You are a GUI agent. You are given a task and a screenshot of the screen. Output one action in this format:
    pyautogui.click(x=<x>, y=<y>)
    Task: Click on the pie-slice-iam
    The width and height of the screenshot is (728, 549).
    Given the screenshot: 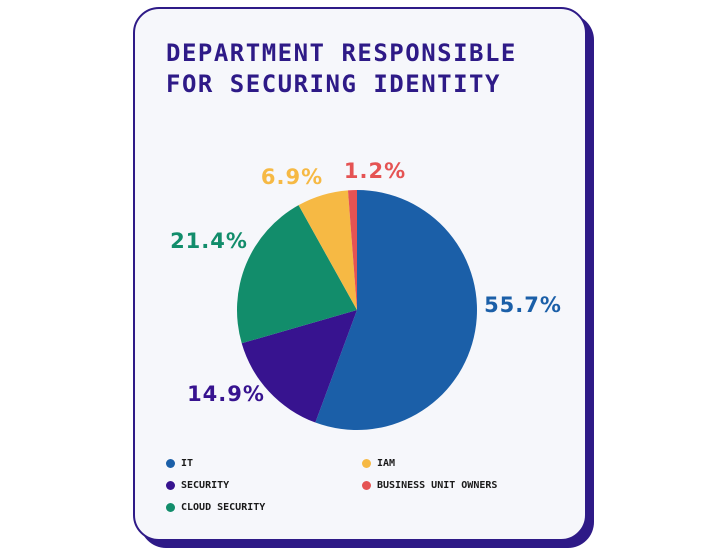 What is the action you would take?
    pyautogui.click(x=327, y=250)
    